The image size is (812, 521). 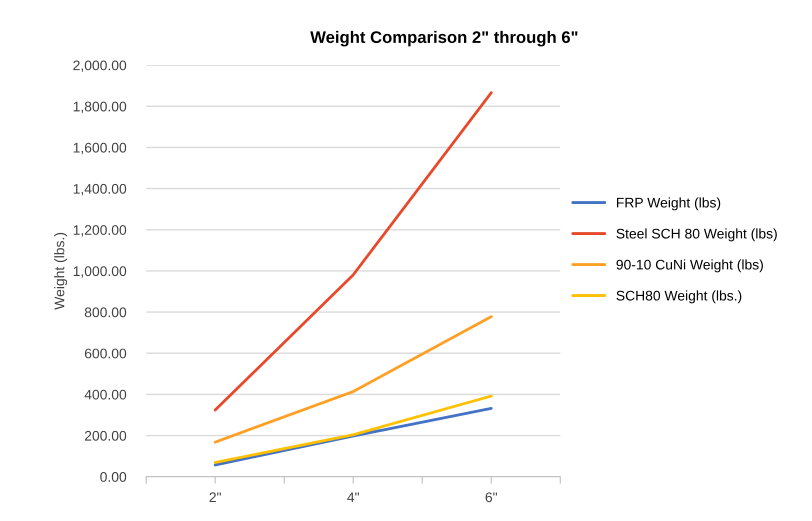 I want to click on y-tick-label: 800.00, so click(x=105, y=312).